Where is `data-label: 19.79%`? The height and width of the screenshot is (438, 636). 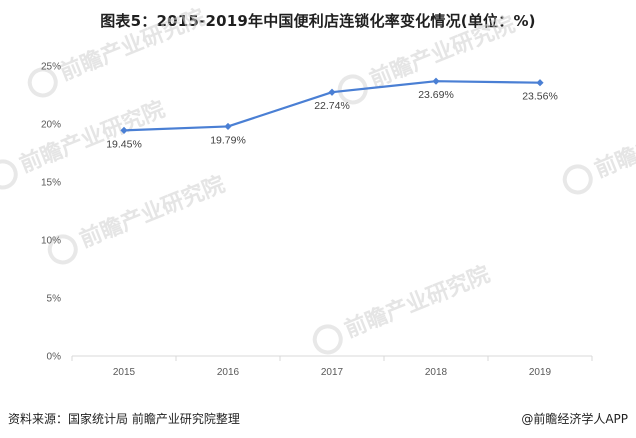
data-label: 19.79% is located at coordinates (228, 140).